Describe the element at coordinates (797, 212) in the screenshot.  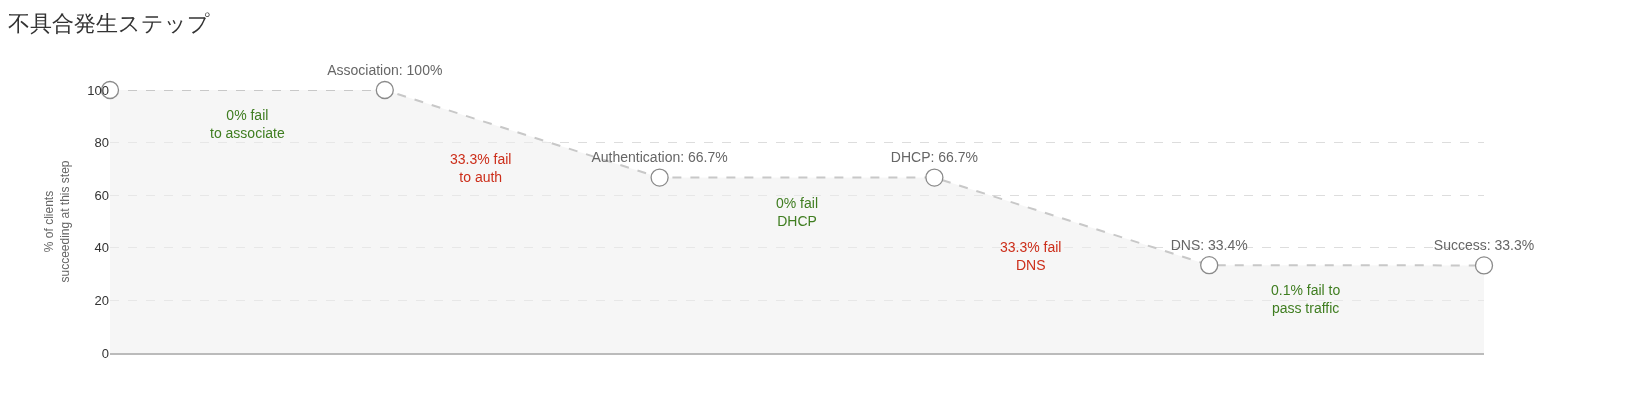
I see `annotation: 0% fail DHCP` at that location.